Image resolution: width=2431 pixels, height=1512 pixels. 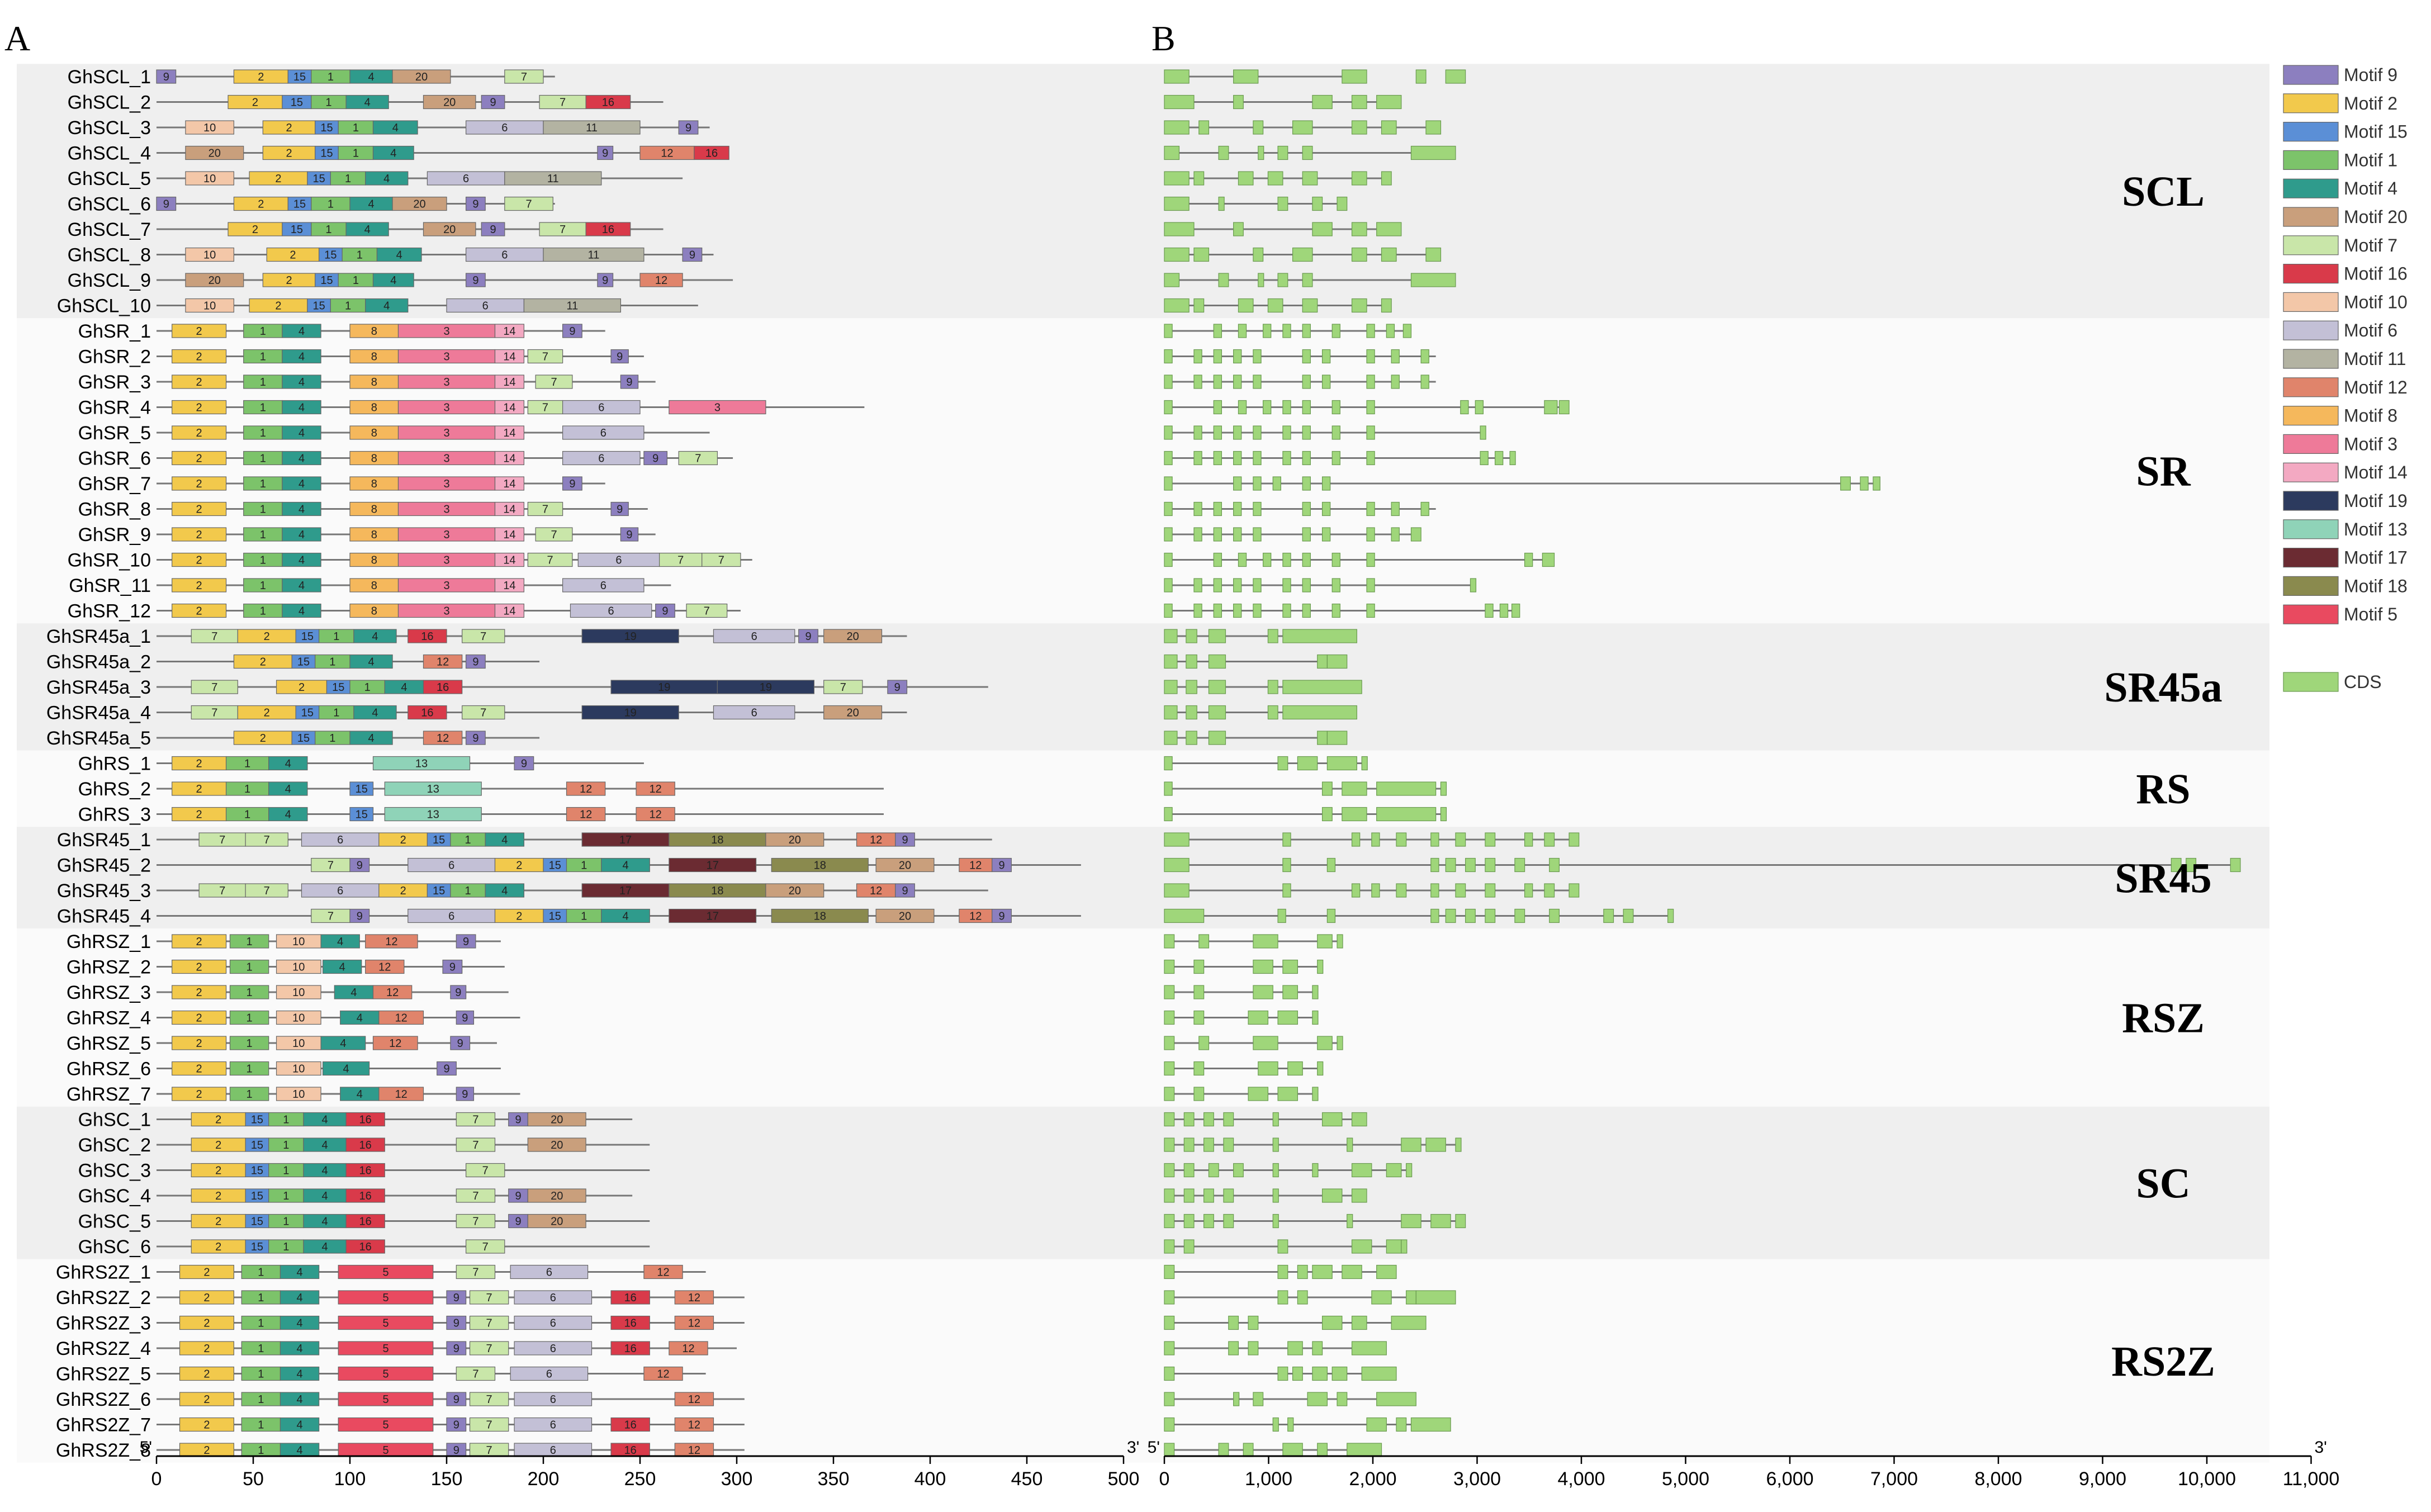 What do you see at coordinates (630, 1425) in the screenshot?
I see `motif-number: 16` at bounding box center [630, 1425].